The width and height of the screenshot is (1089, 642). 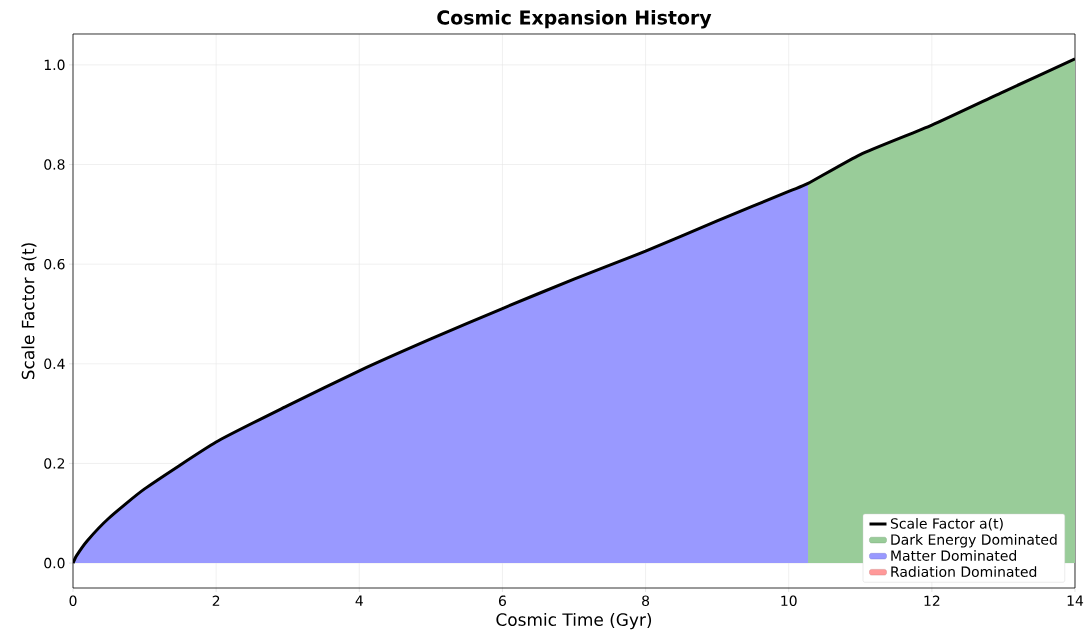 What do you see at coordinates (646, 601) in the screenshot?
I see `x-tick-label: 8` at bounding box center [646, 601].